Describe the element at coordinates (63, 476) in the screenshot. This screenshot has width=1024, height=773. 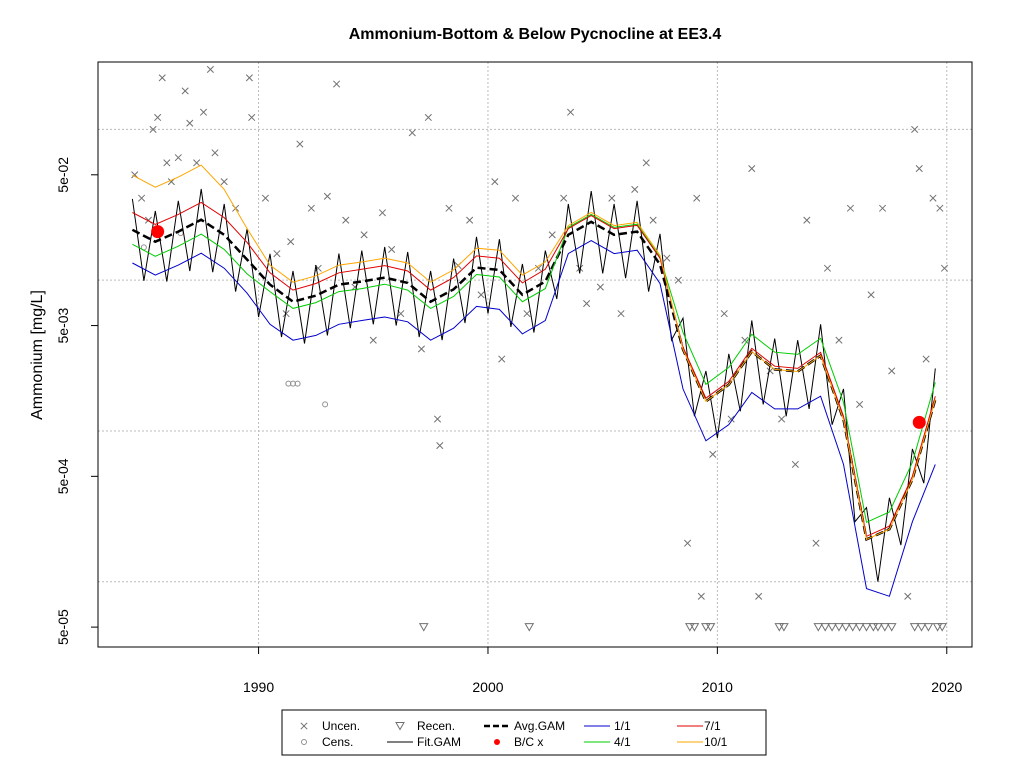
I see `y-tick-label: 5e-04` at that location.